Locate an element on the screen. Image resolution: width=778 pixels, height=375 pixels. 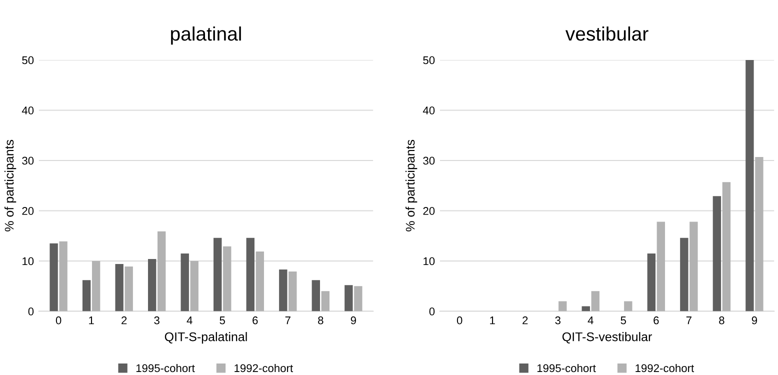
x-axis-title: QIT-S-vestibular is located at coordinates (607, 338).